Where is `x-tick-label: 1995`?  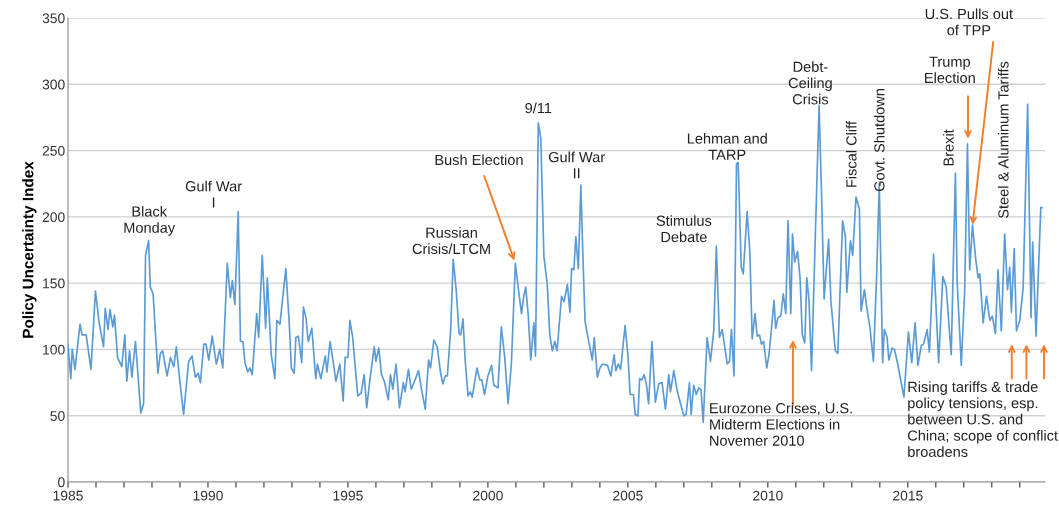
x-tick-label: 1995 is located at coordinates (348, 495).